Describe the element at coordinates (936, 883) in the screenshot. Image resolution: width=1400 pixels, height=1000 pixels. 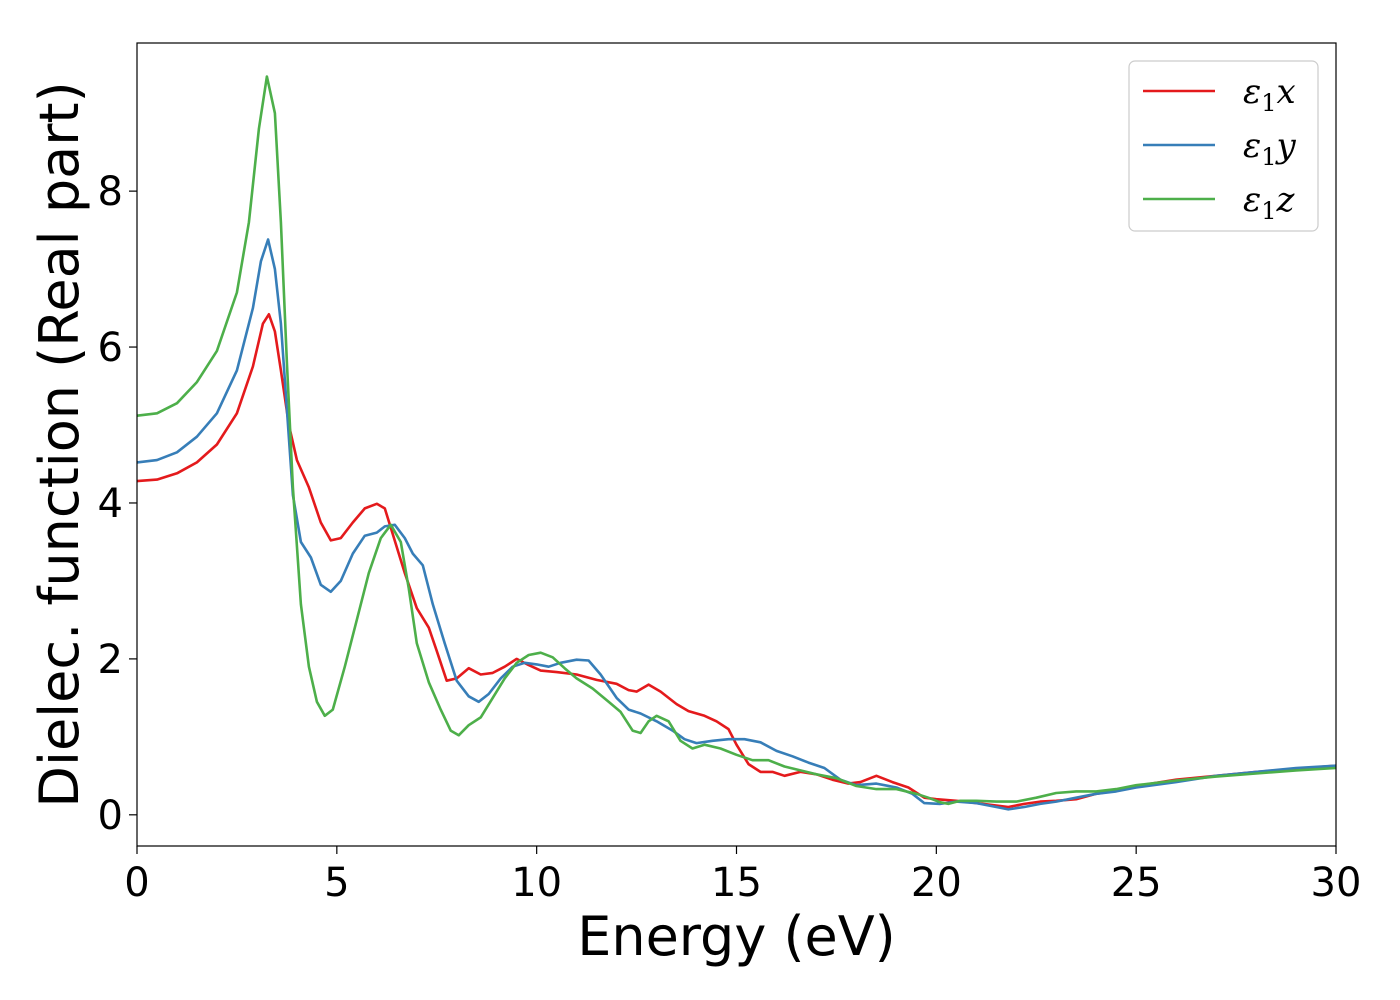
I see `x-tick-label: 20` at that location.